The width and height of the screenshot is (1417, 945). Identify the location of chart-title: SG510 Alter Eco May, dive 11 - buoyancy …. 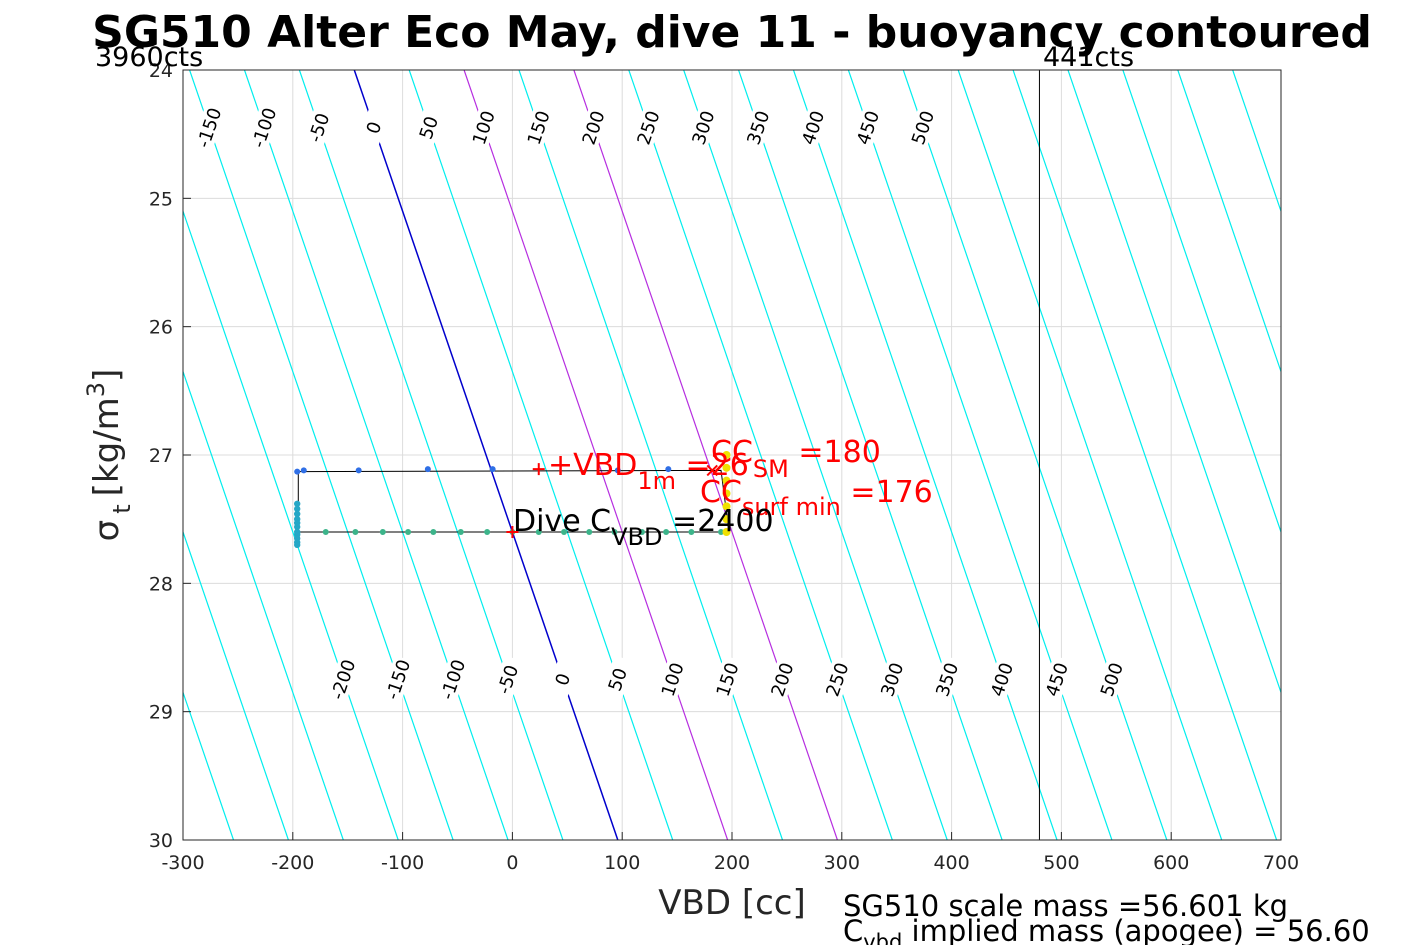
(732, 32).